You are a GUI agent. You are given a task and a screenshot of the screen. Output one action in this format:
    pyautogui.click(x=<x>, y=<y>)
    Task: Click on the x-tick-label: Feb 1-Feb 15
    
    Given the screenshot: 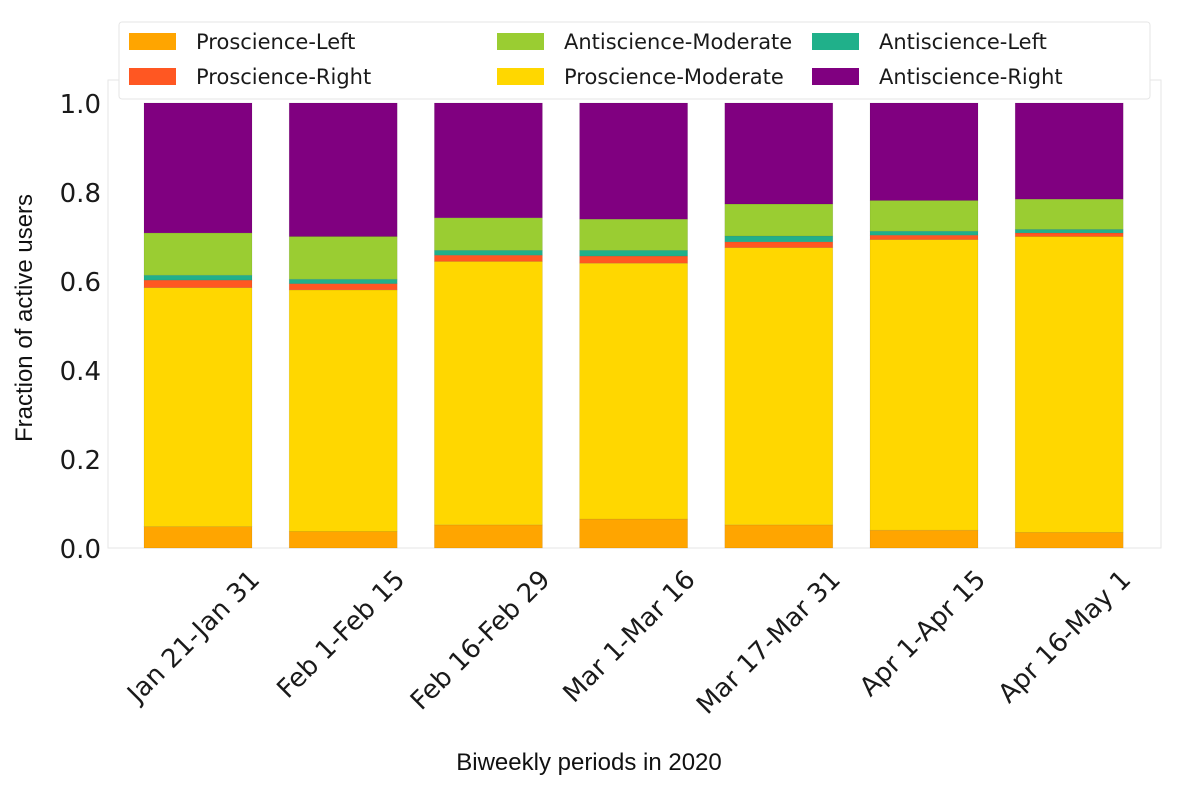 What is the action you would take?
    pyautogui.click(x=341, y=635)
    